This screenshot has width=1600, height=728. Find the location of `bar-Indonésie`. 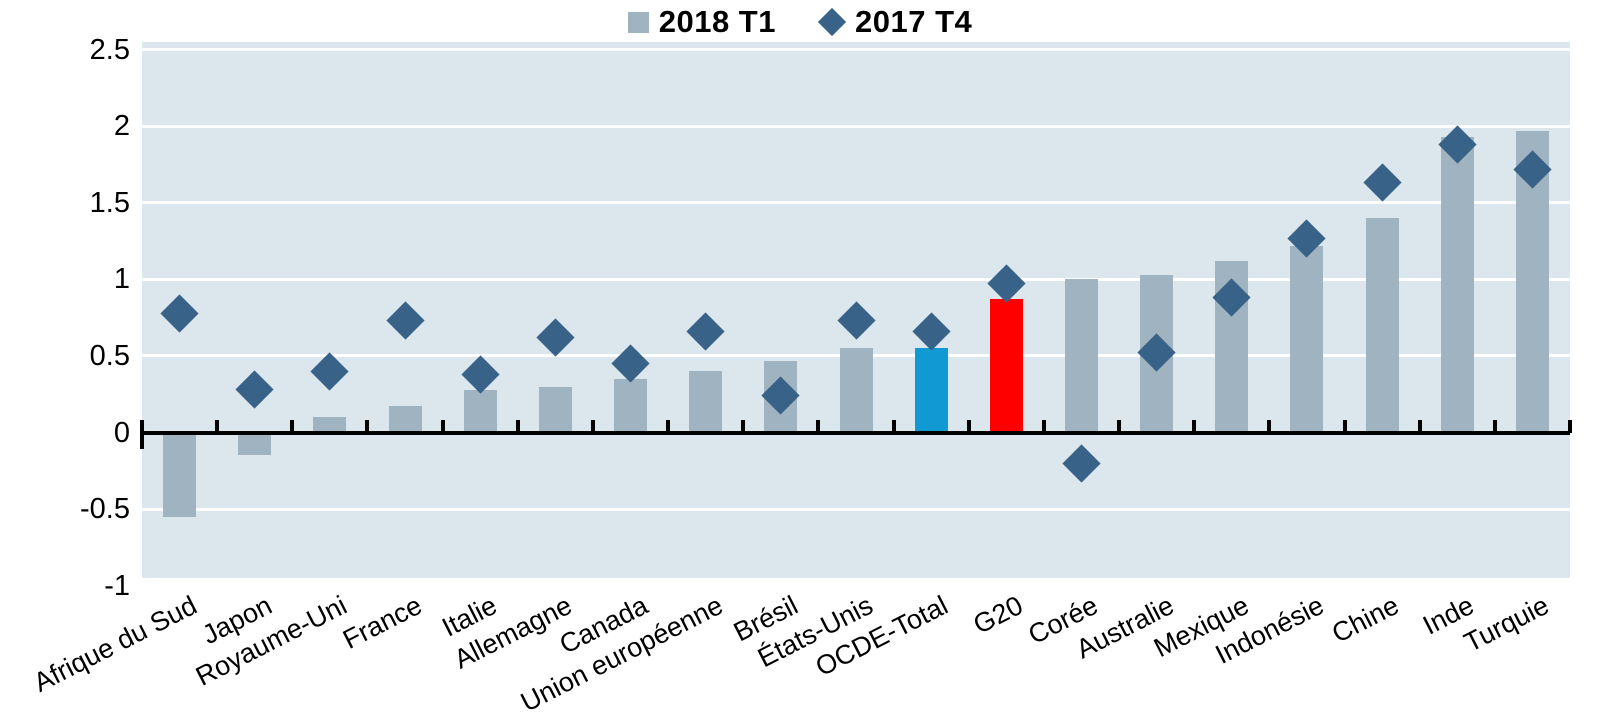

bar-Indonésie is located at coordinates (1307, 339).